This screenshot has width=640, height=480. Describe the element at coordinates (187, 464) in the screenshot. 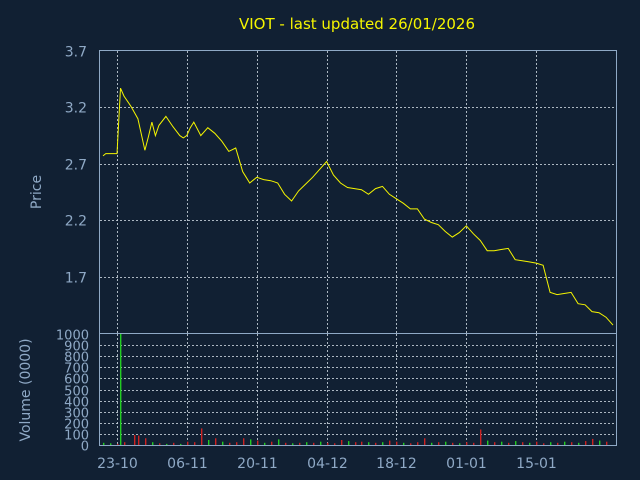

I see `x-tick-label: 06-11` at that location.